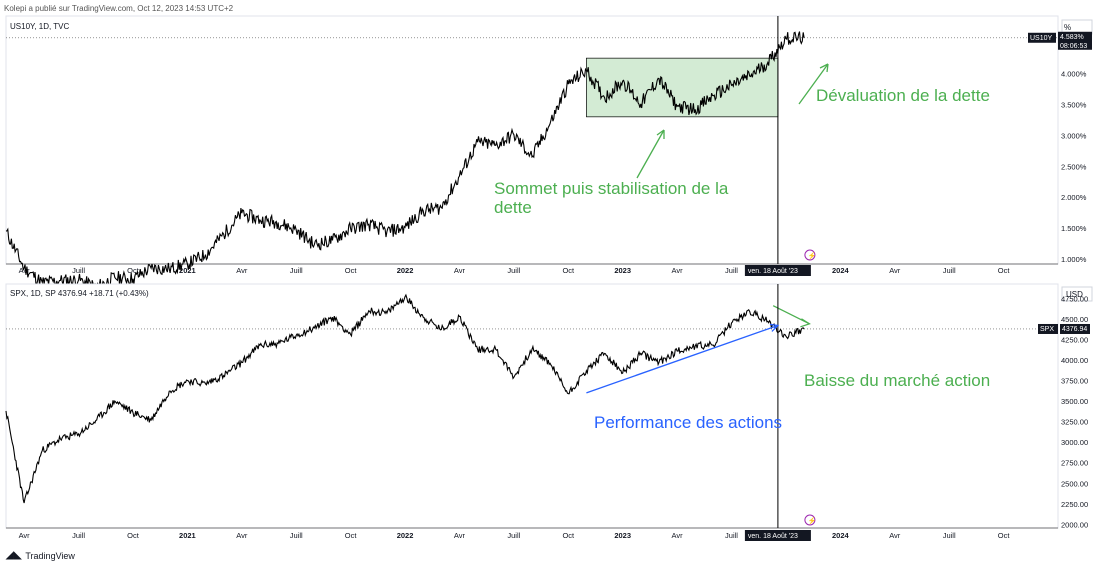 This screenshot has width=1100, height=567. What do you see at coordinates (513, 207) in the screenshot?
I see `stabilisation-label: dette` at bounding box center [513, 207].